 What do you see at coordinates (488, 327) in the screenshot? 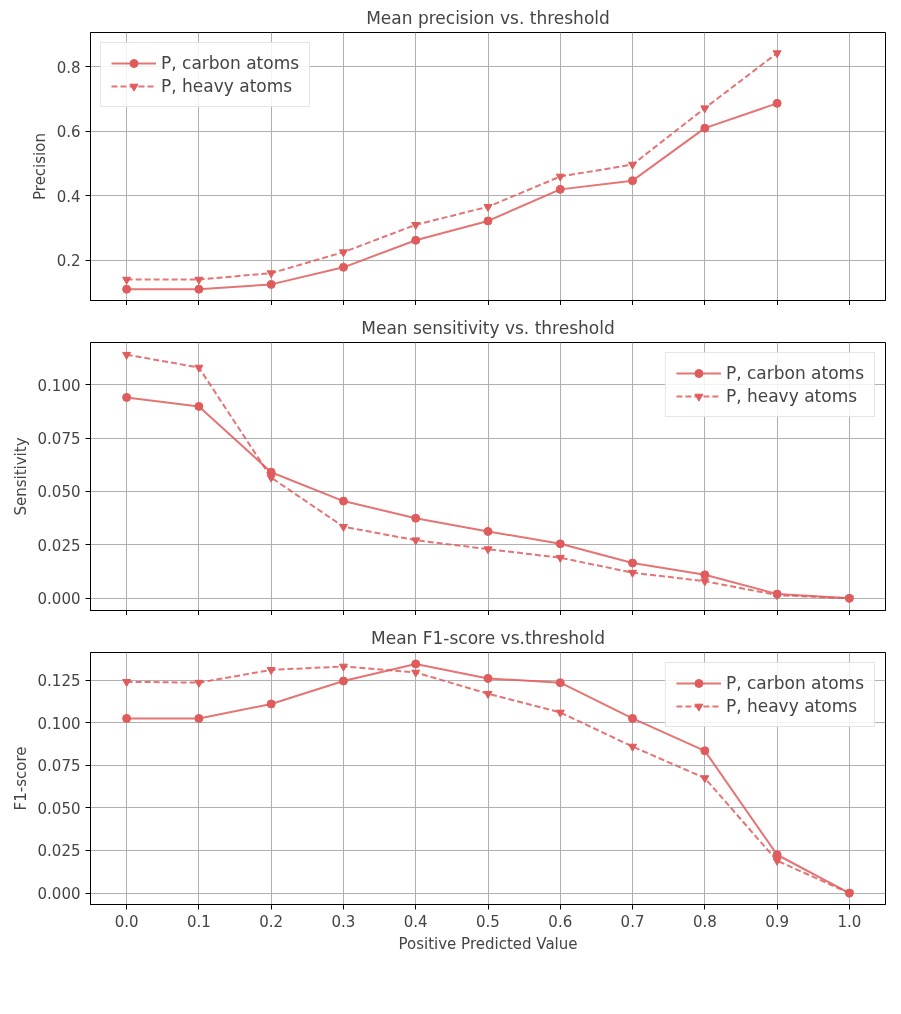
I see `chart-title: Mean sensitivity vs. threshold` at bounding box center [488, 327].